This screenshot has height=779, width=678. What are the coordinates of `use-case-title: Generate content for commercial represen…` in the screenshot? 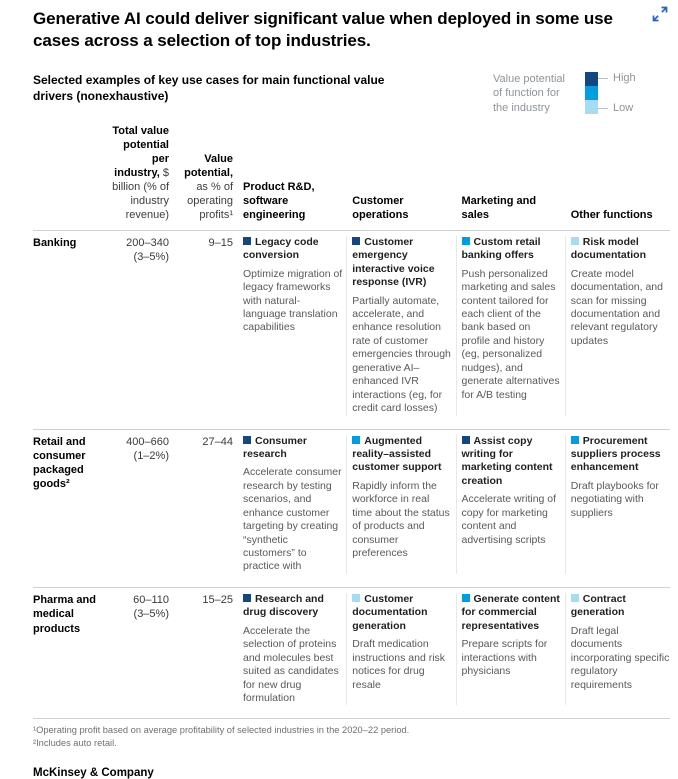 It's located at (511, 612).